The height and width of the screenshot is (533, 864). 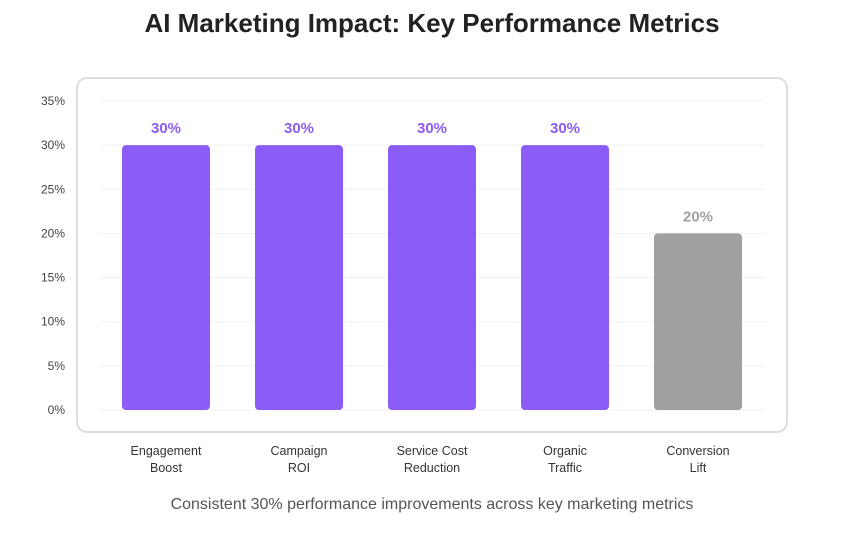 What do you see at coordinates (166, 459) in the screenshot?
I see `x-tick-label: Engagement Boost` at bounding box center [166, 459].